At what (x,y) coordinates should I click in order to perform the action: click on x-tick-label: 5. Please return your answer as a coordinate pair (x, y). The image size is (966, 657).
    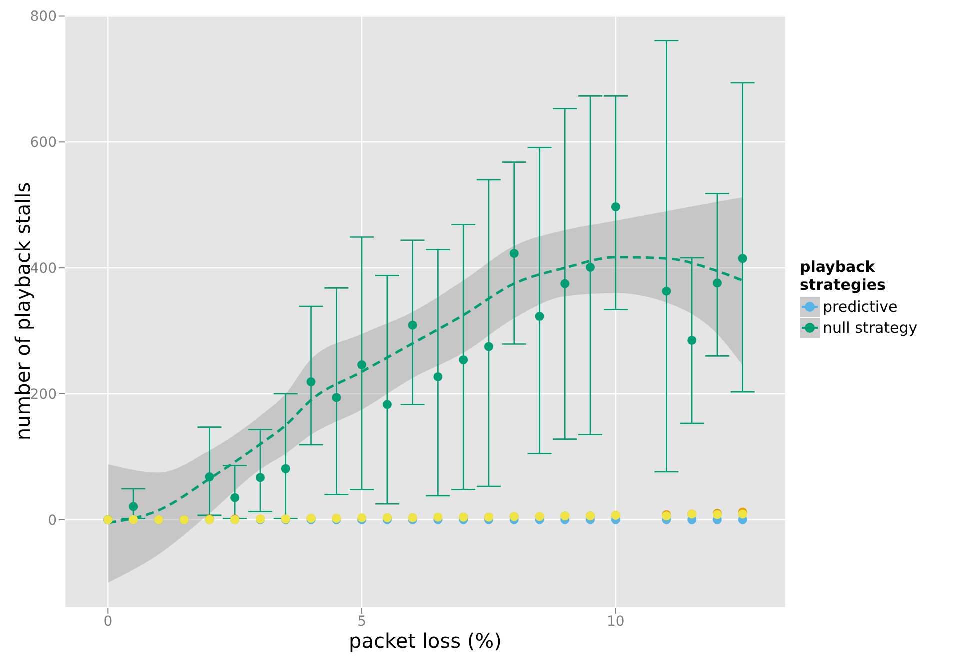
    Looking at the image, I should click on (362, 622).